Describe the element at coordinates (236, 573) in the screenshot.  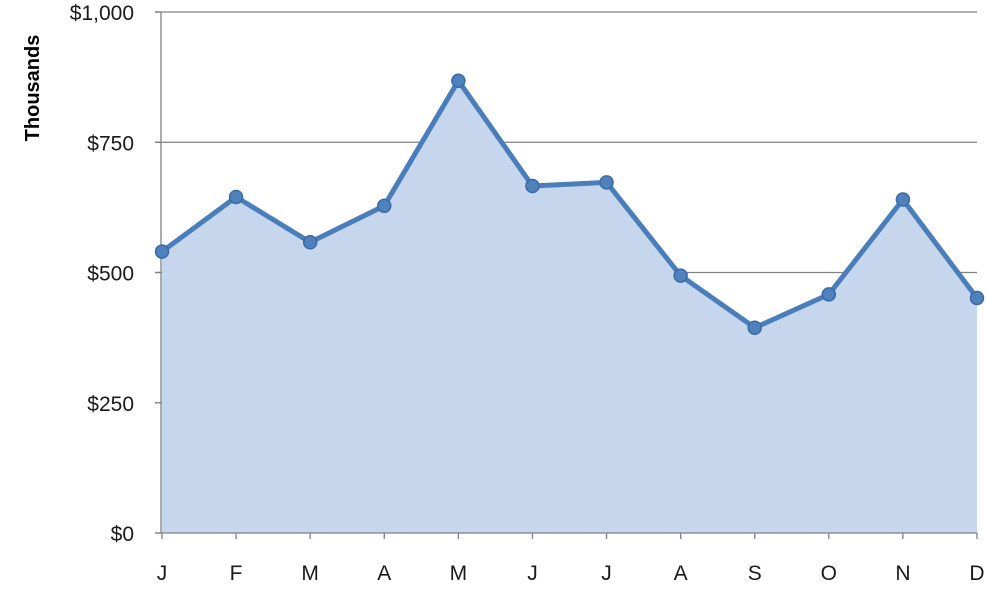
I see `x-tick-label: F` at that location.